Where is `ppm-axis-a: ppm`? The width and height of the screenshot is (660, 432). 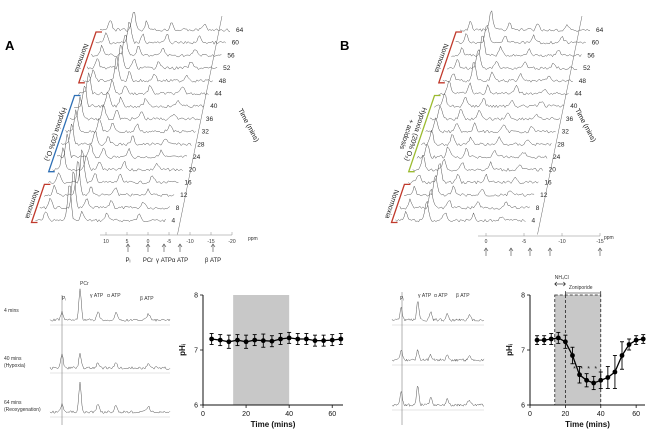 ppm-axis-a: ppm is located at coordinates (179, 238).